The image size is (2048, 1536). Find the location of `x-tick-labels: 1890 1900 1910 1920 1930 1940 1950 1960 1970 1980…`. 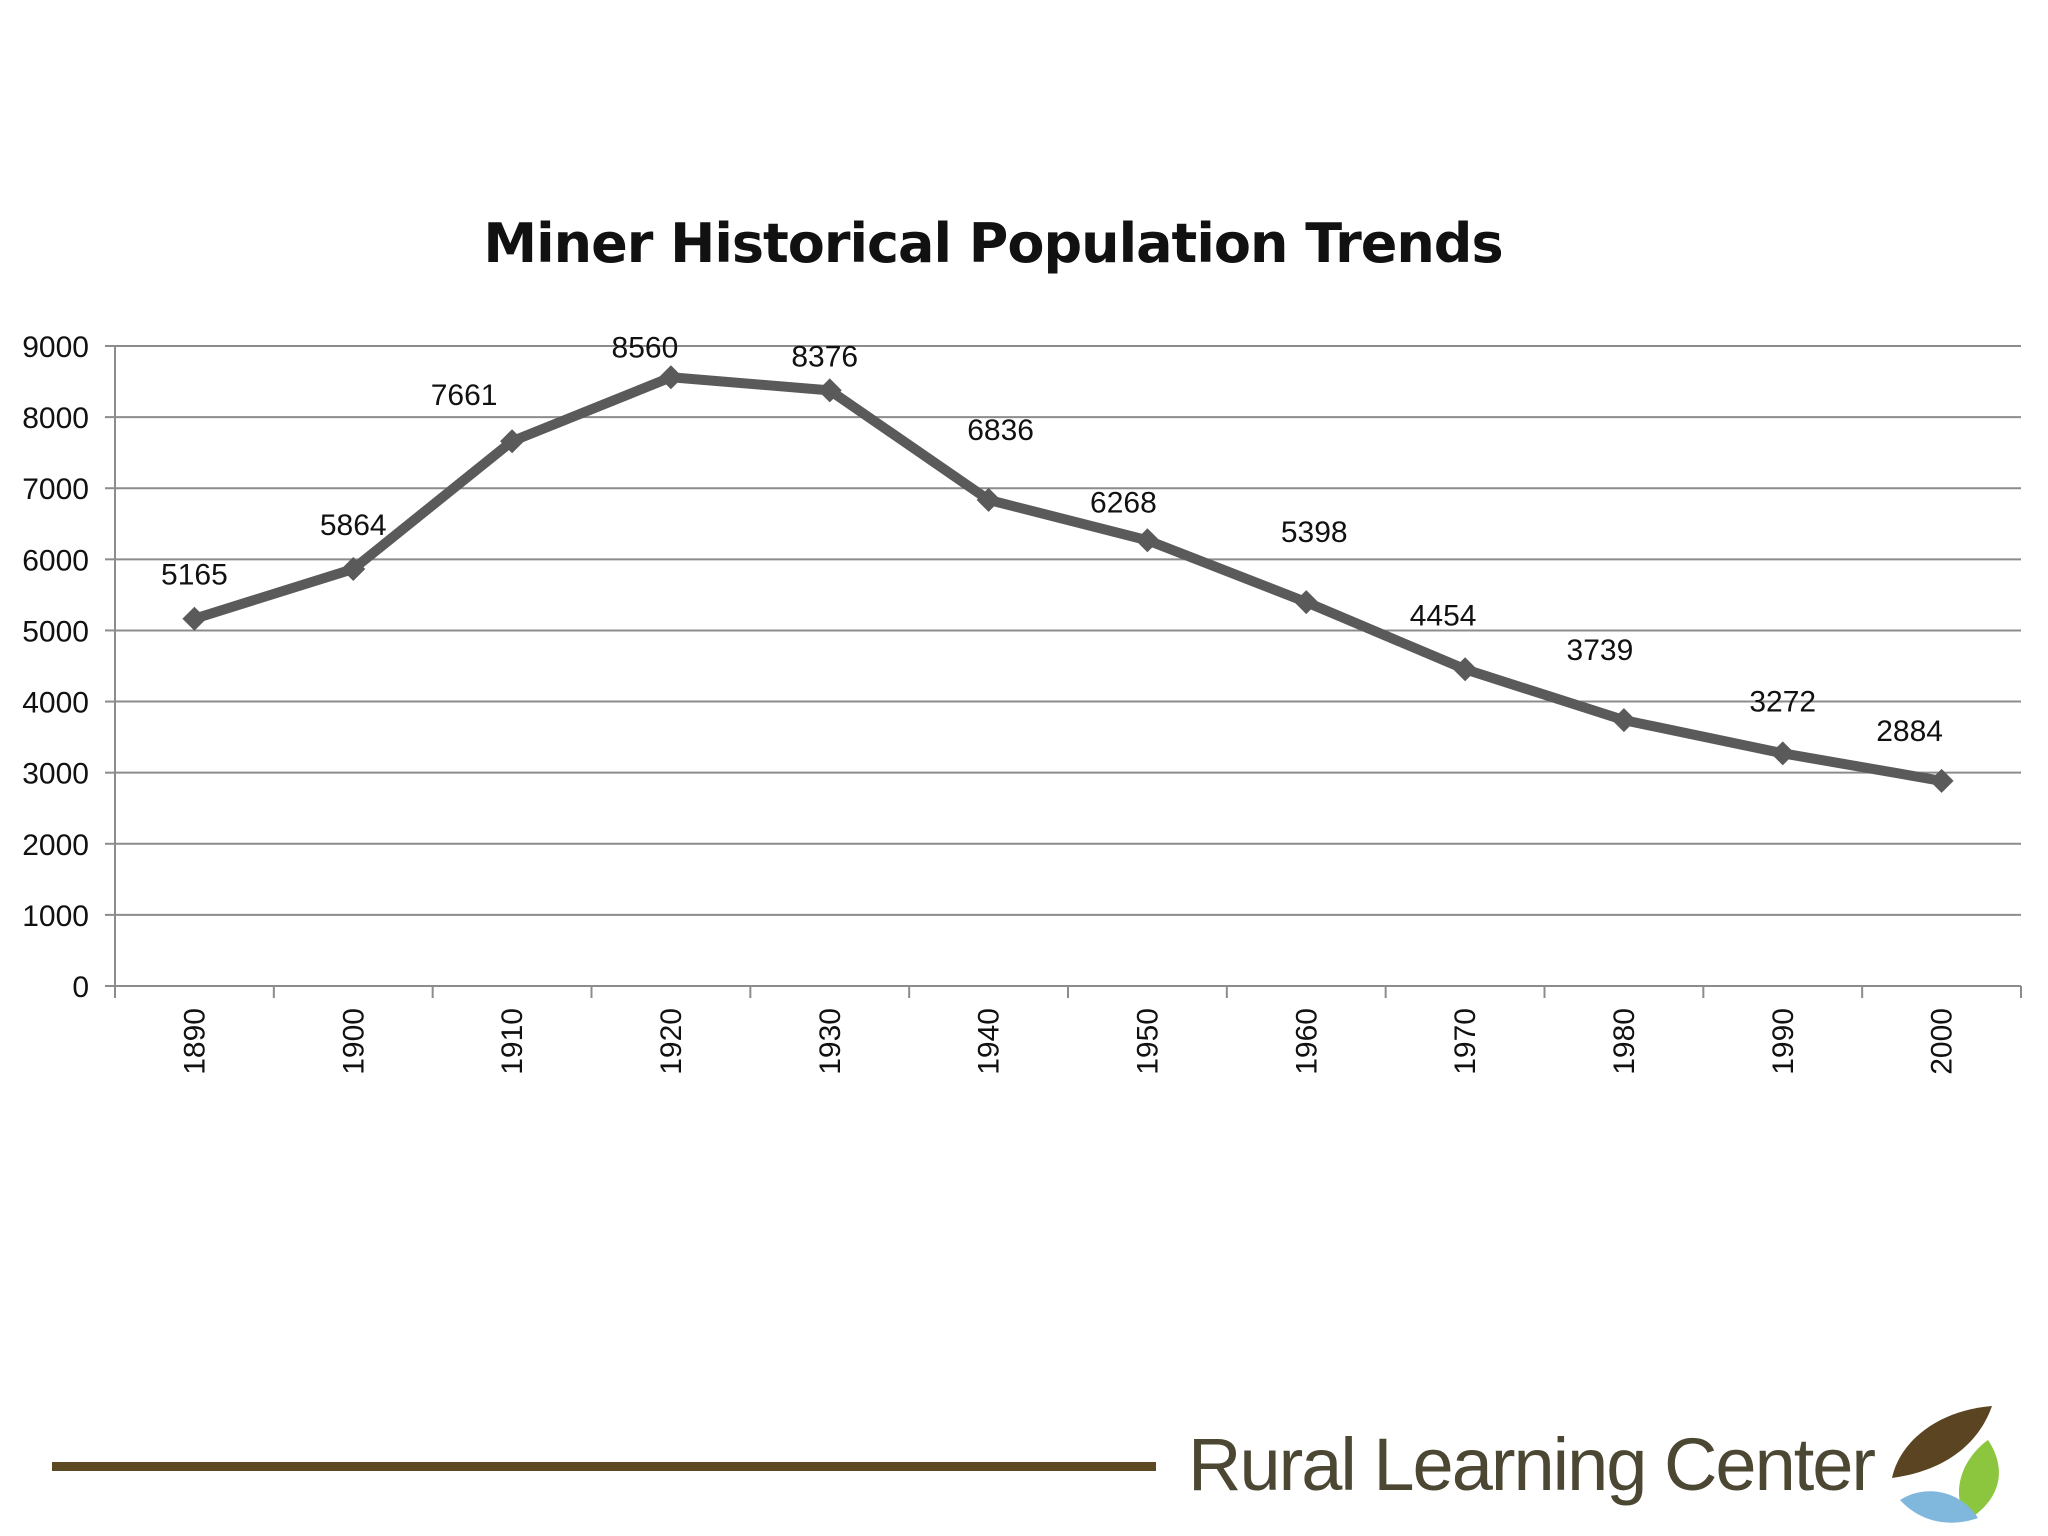

x-tick-labels: 1890 1900 1910 1920 1930 1940 1950 1960 1970 1980… is located at coordinates (1068, 1041).